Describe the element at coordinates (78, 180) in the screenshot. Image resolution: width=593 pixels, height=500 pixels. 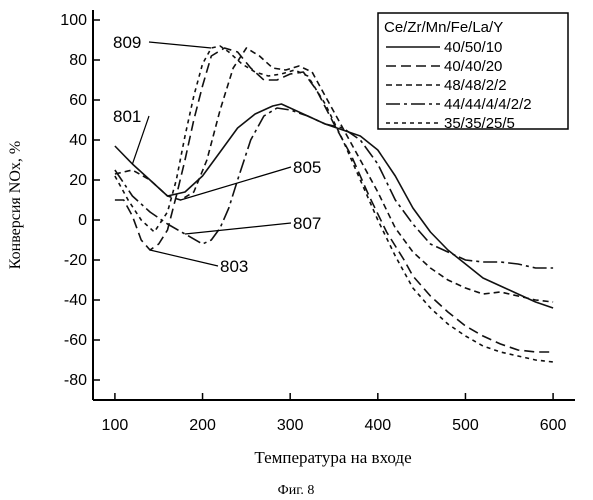
I see `y-tick-label: 20` at that location.